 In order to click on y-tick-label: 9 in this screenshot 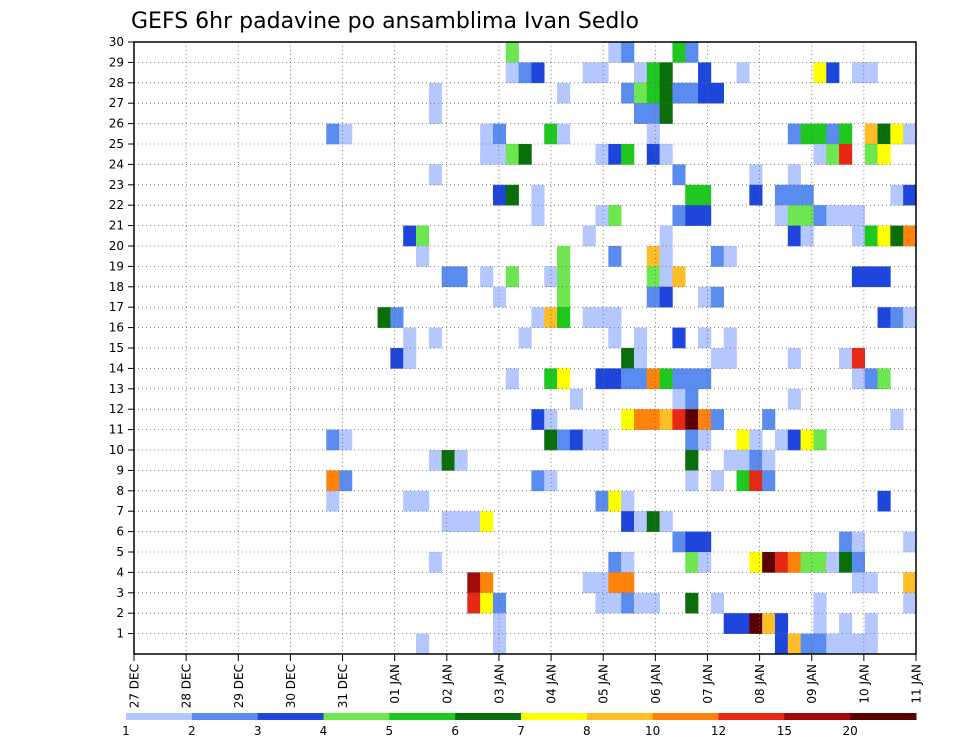, I will do `click(120, 470)`.